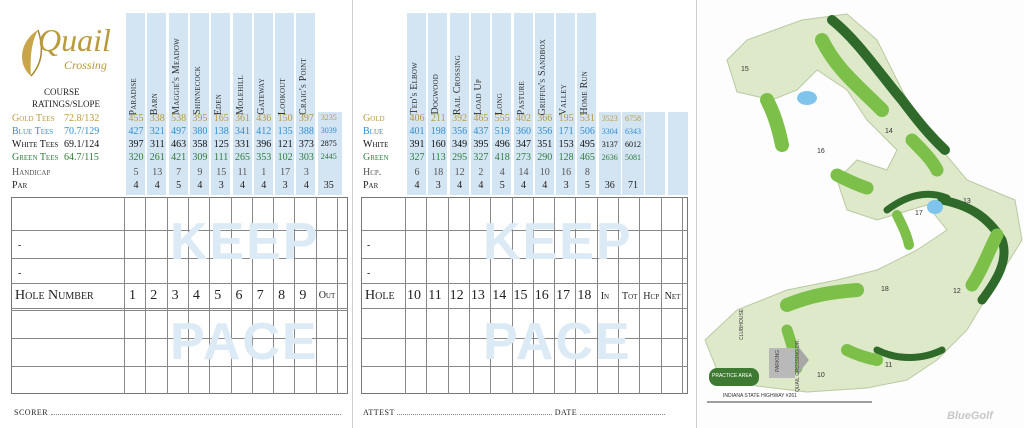  Describe the element at coordinates (563, 295) in the screenshot. I see `hole-number: 17` at that location.